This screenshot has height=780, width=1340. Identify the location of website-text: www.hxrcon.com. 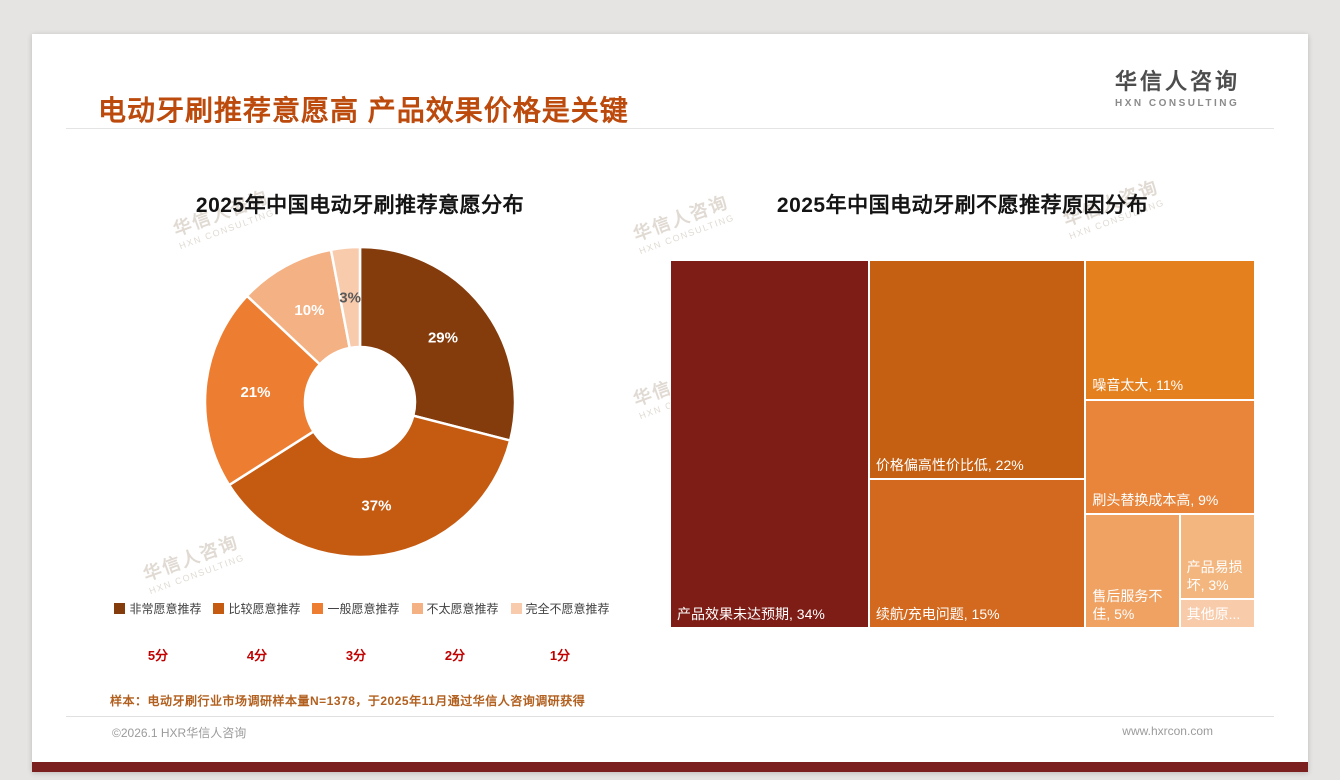
(1167, 731).